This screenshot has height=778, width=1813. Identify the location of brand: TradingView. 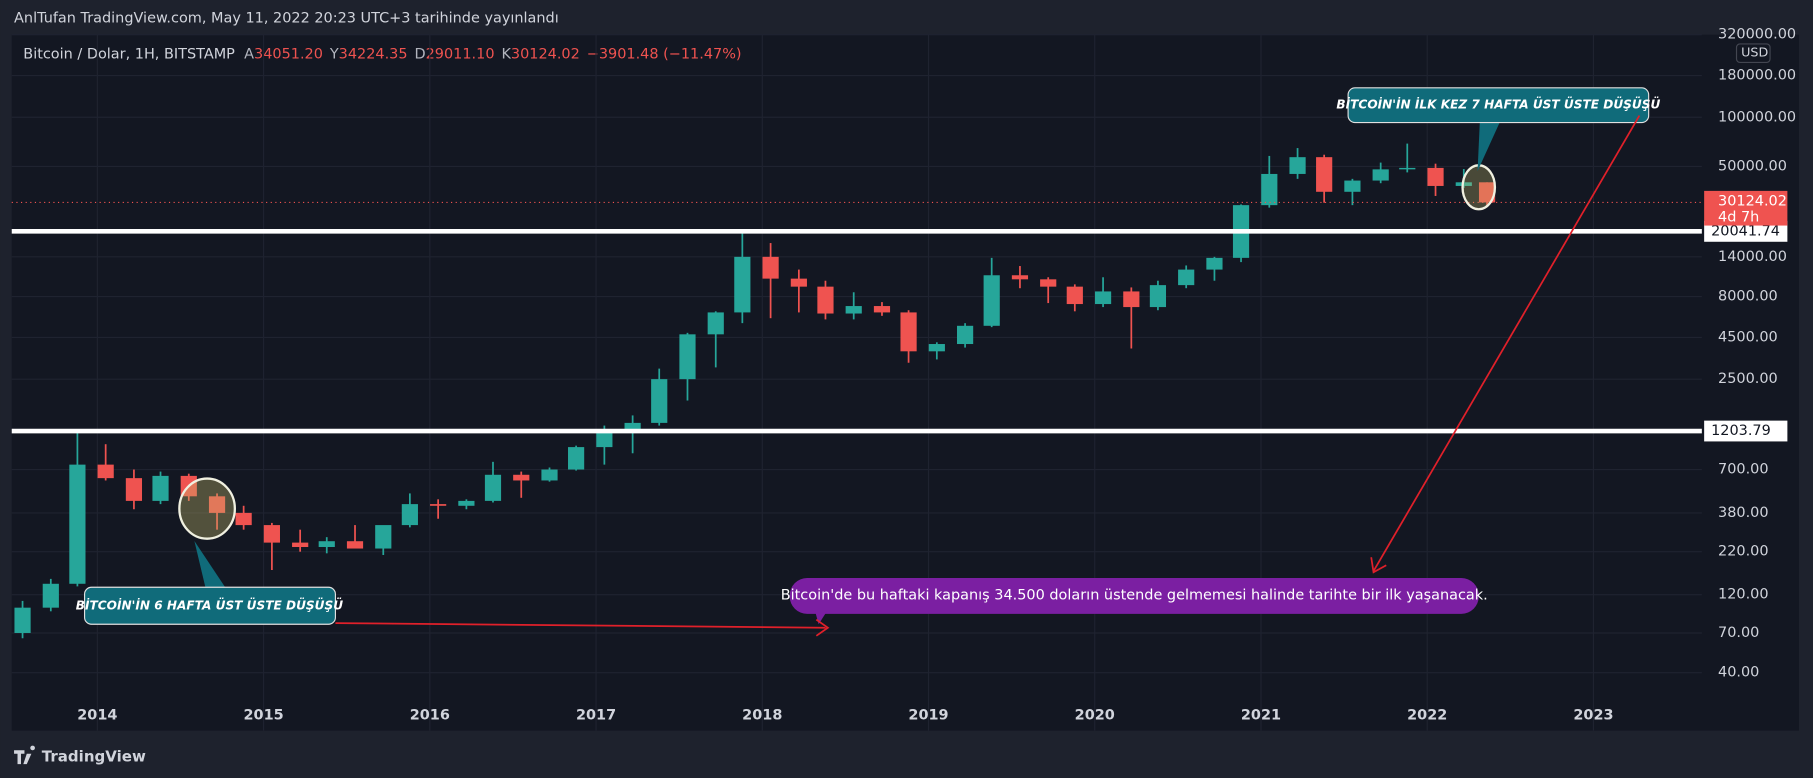
(94, 757).